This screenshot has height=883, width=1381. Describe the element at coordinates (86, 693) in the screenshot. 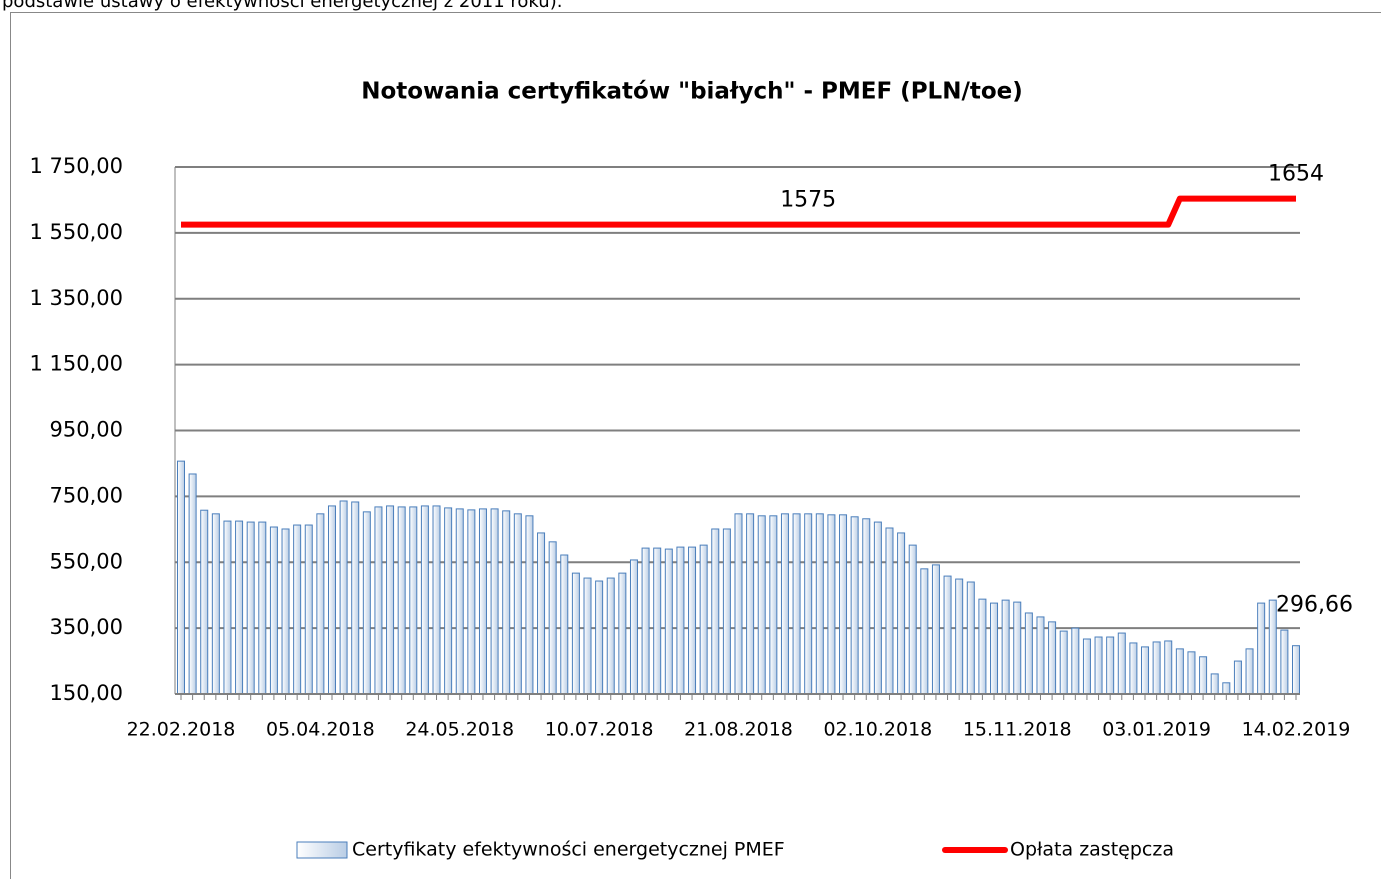

I see `y-tick-label: 150,00` at that location.